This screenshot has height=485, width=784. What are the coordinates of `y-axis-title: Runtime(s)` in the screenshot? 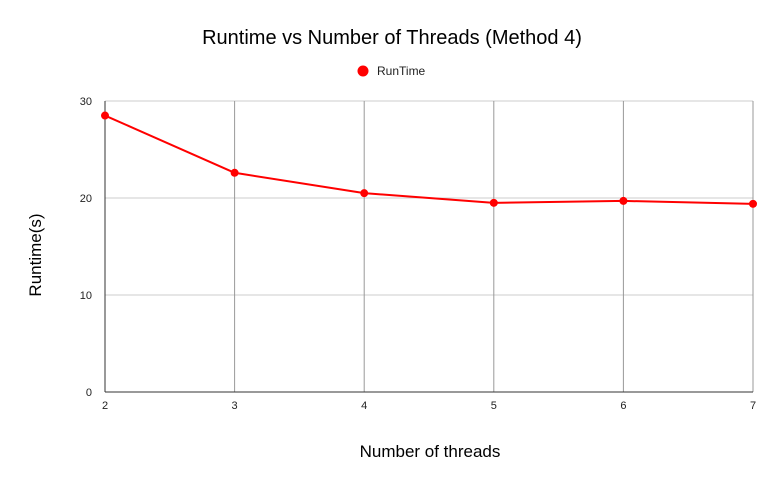 It's located at (35, 254).